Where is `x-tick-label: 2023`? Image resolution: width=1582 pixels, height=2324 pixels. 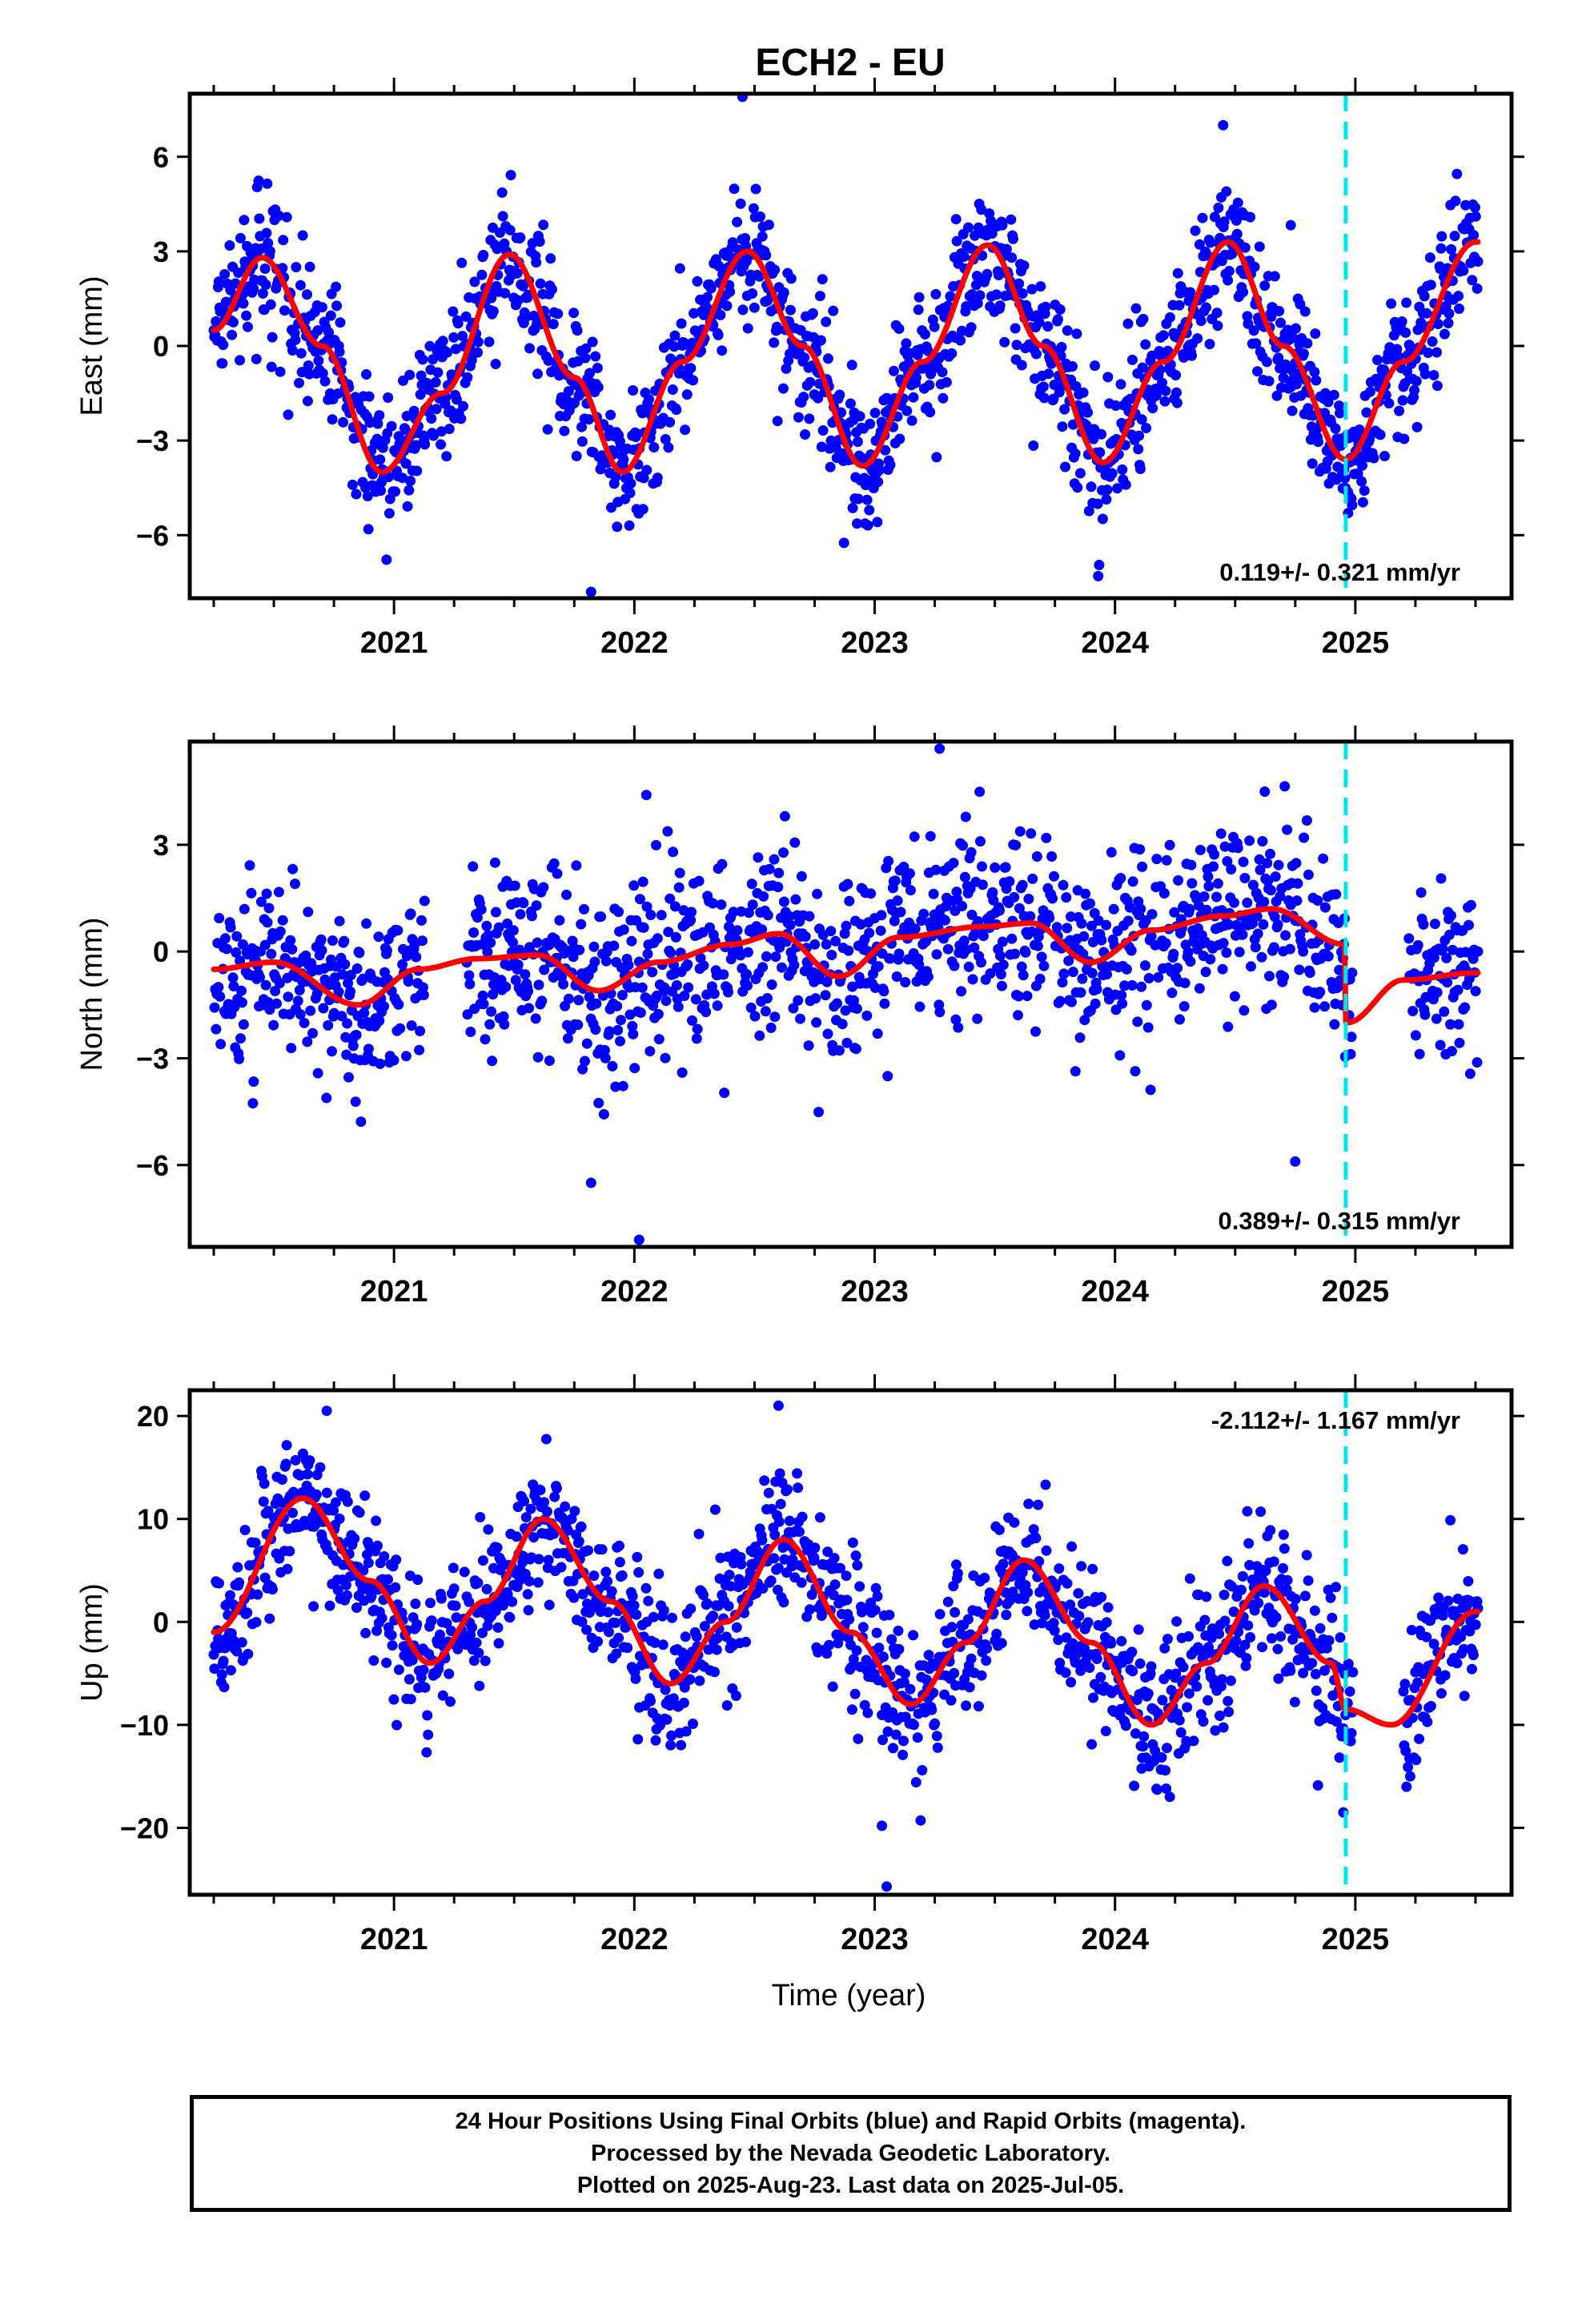
x-tick-label: 2023 is located at coordinates (875, 1292).